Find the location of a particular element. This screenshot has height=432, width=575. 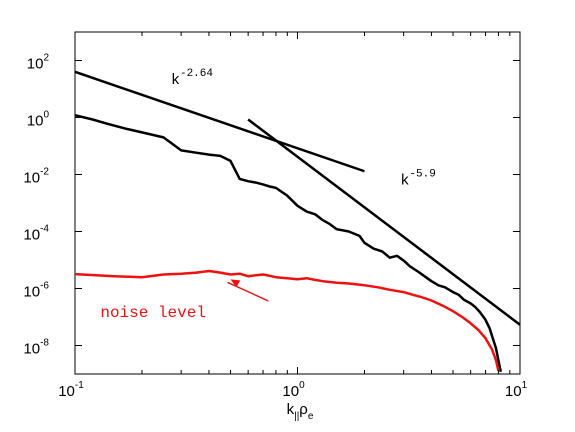

fit-label-1: k-2.64 is located at coordinates (192, 78).